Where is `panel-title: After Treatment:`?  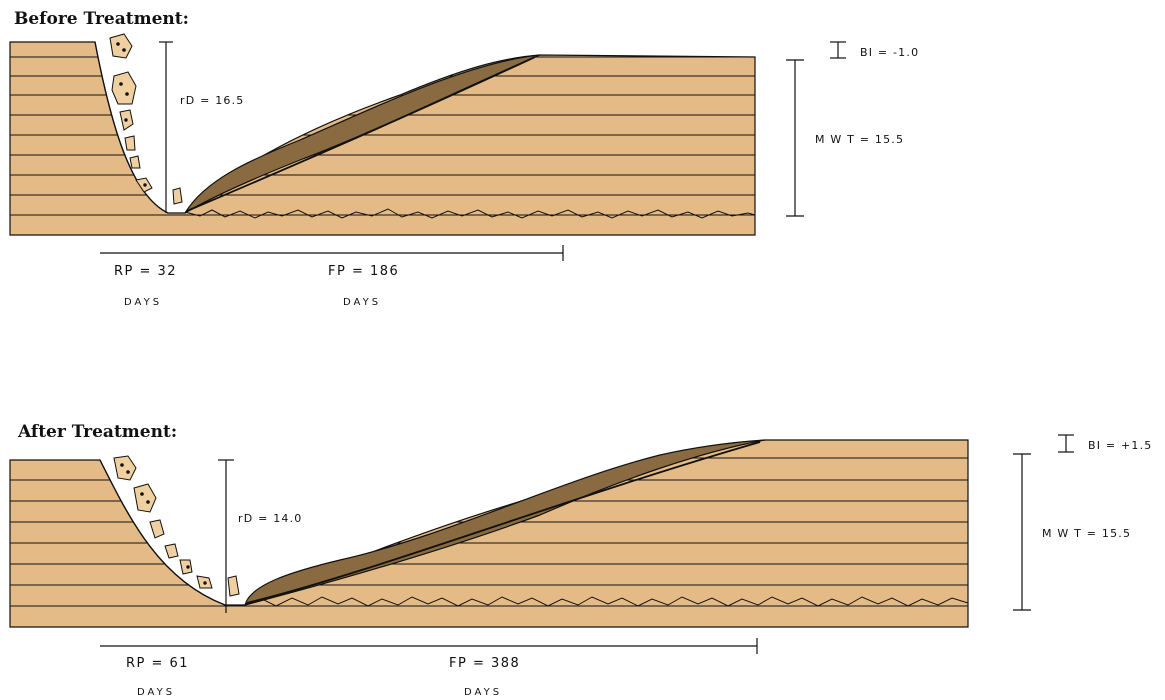 panel-title: After Treatment: is located at coordinates (97, 432).